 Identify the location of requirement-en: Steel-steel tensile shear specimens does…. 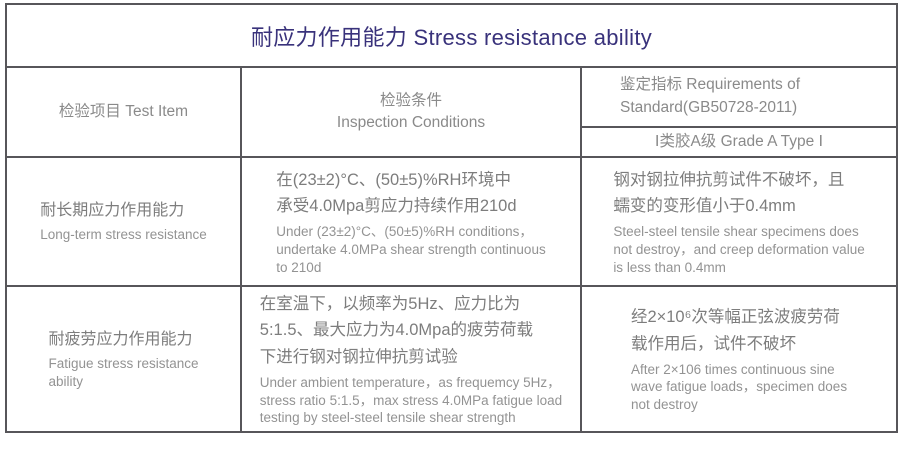
(739, 249).